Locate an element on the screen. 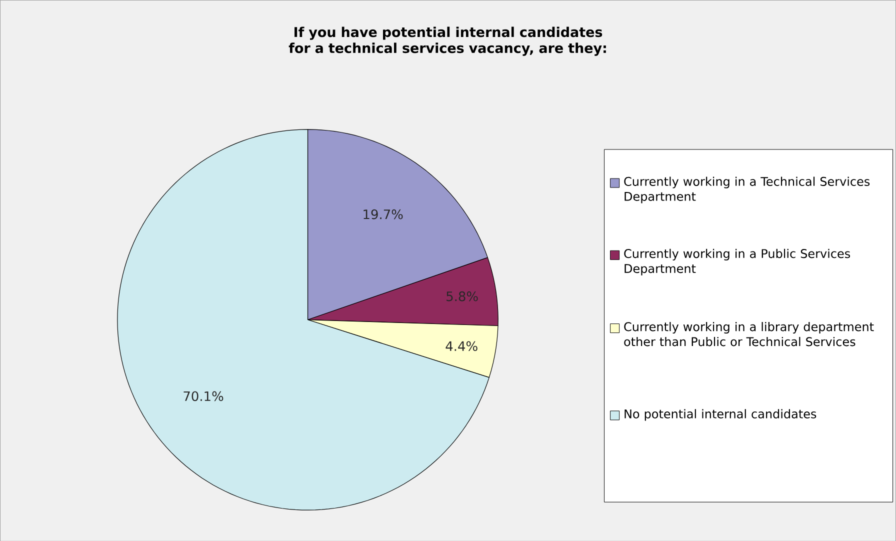  legend-label: Currently working in a library department other than Public or Technical Services is located at coordinates (749, 334).